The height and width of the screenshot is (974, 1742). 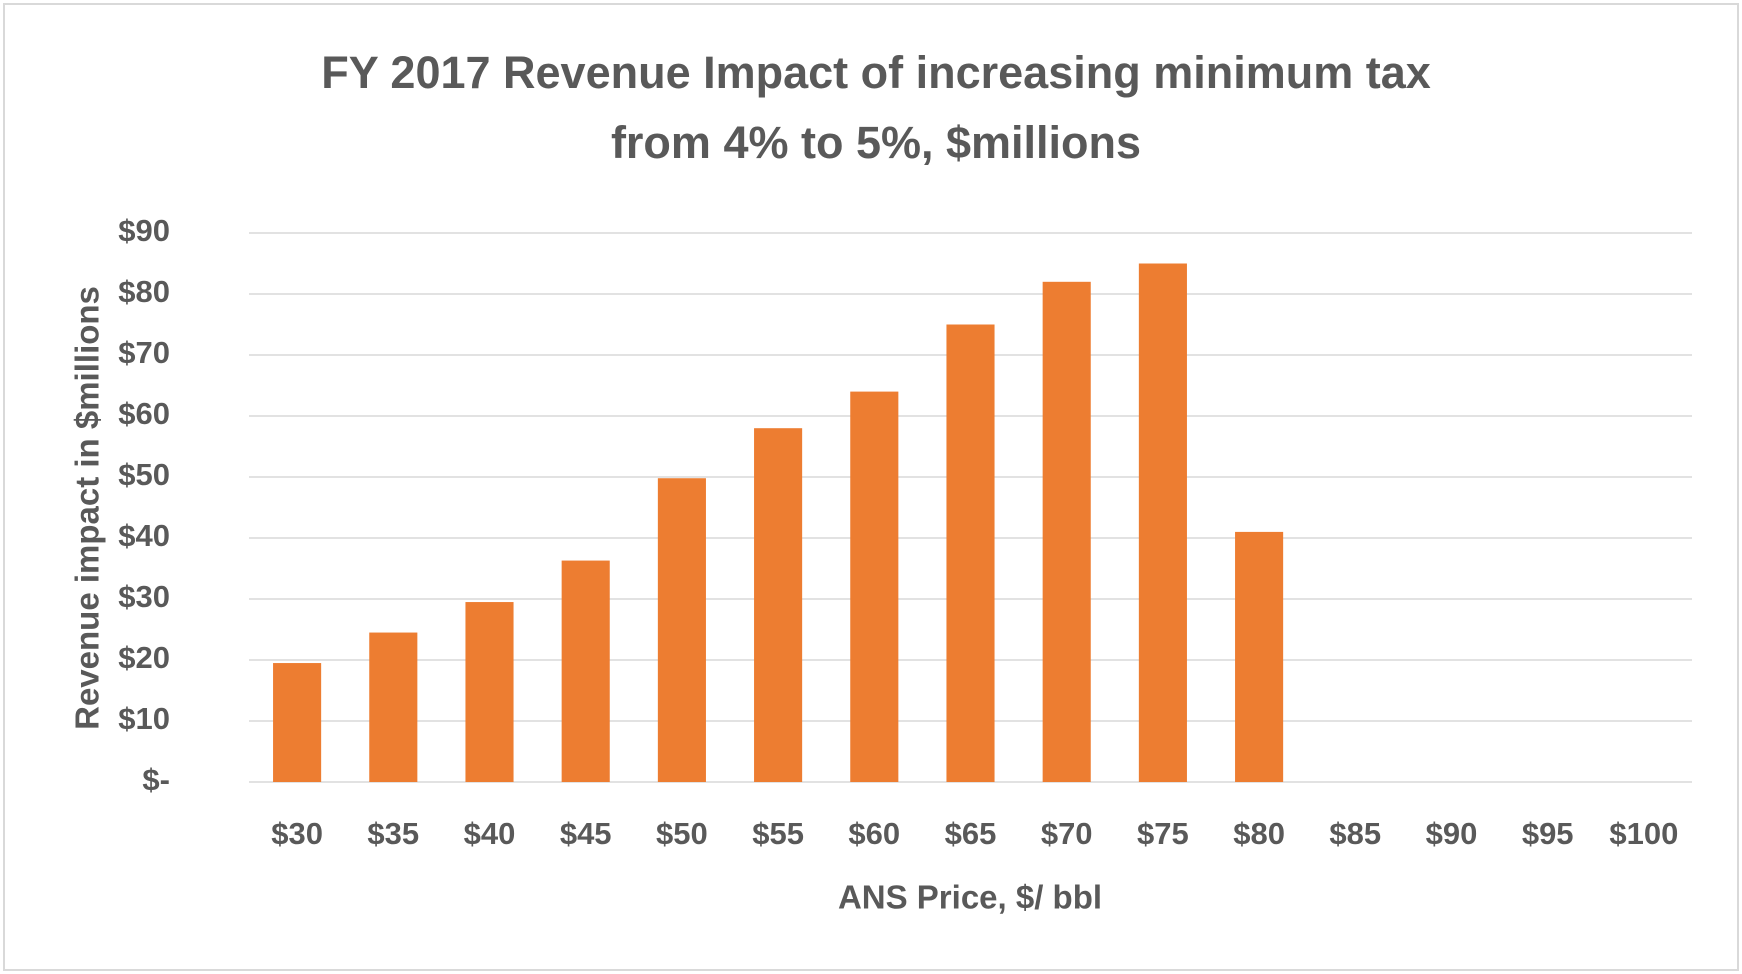 What do you see at coordinates (144, 352) in the screenshot?
I see `y-tick-label: $70` at bounding box center [144, 352].